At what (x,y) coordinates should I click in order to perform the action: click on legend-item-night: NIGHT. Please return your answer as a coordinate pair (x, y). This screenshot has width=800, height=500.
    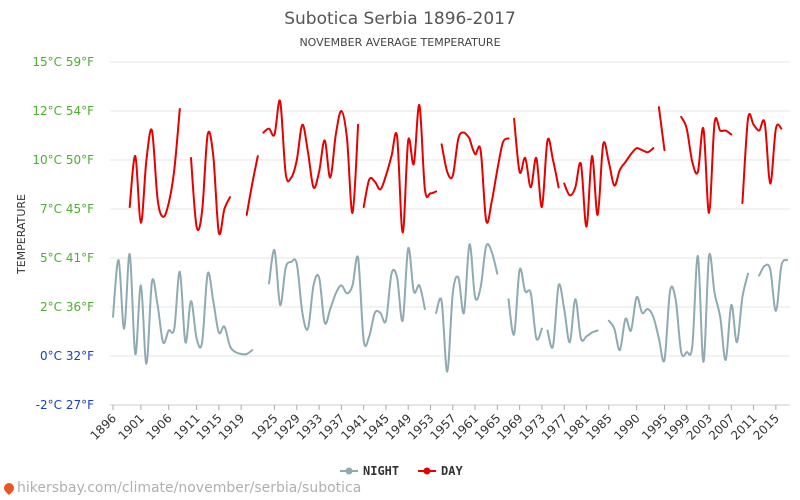
    Looking at the image, I should click on (369, 471).